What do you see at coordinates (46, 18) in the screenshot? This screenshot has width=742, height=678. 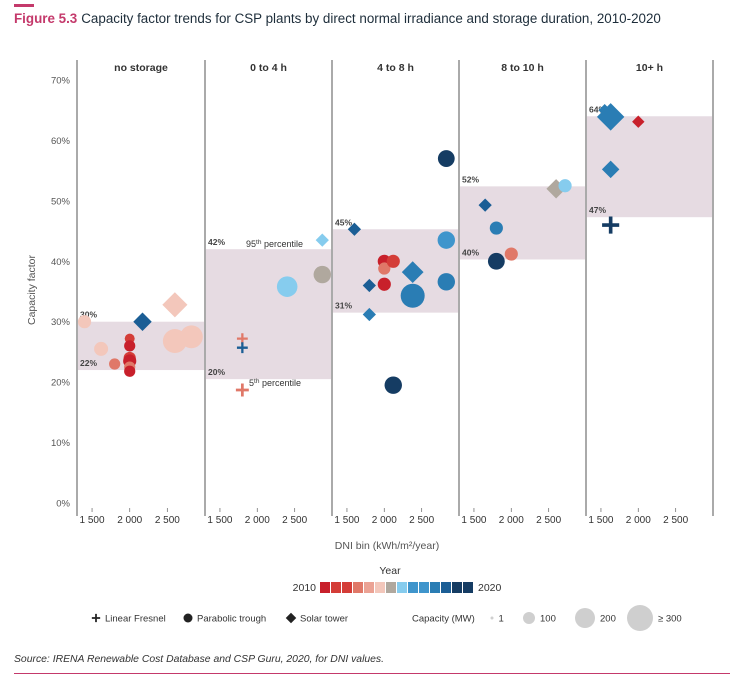 I see `figure-number: Figure 5.3` at bounding box center [46, 18].